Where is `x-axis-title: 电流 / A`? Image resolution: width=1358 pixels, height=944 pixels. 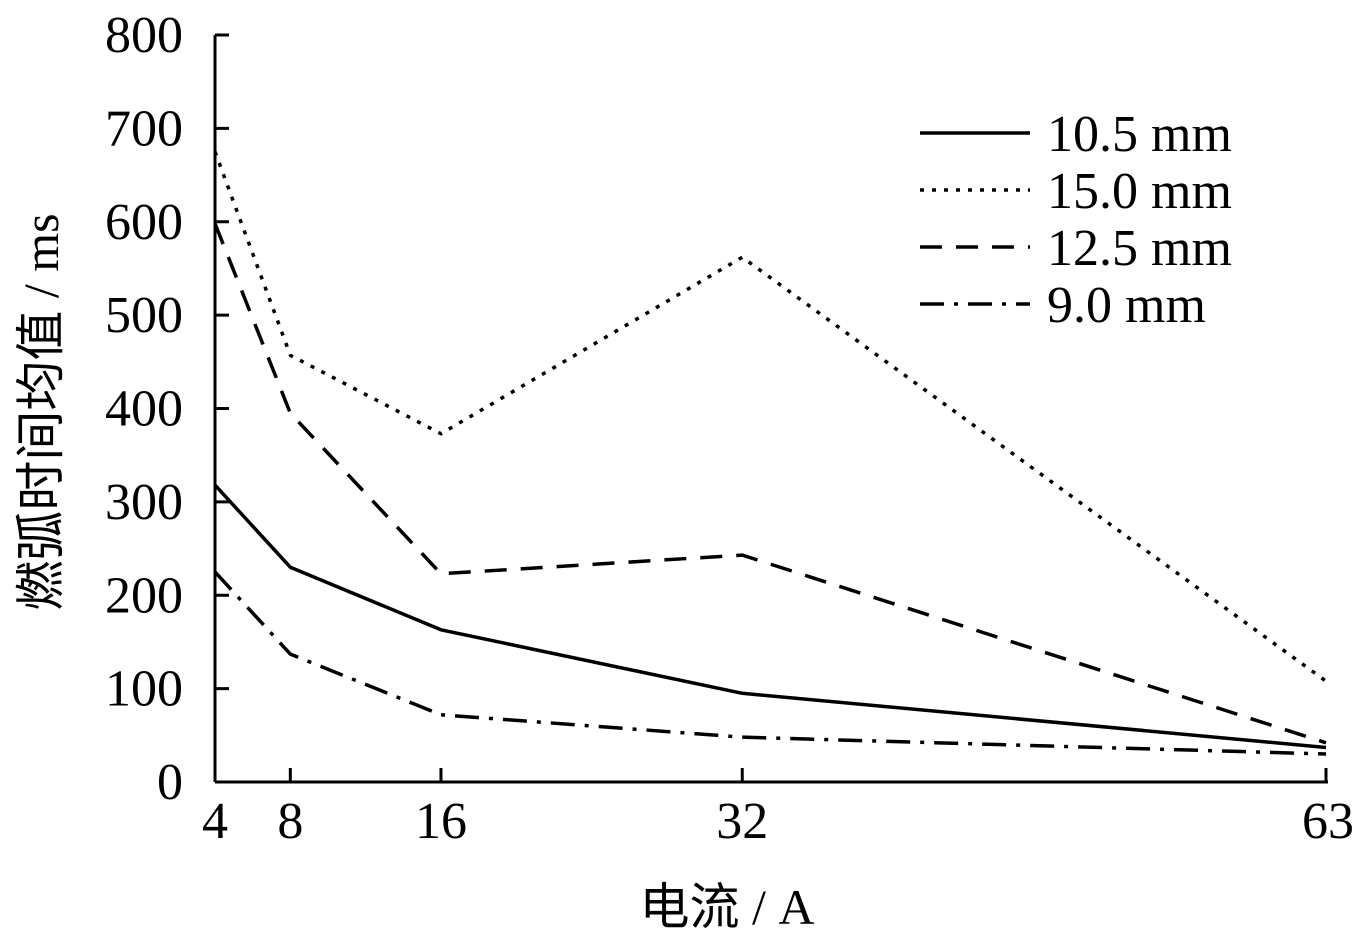 x-axis-title: 电流 / A is located at coordinates (727, 907).